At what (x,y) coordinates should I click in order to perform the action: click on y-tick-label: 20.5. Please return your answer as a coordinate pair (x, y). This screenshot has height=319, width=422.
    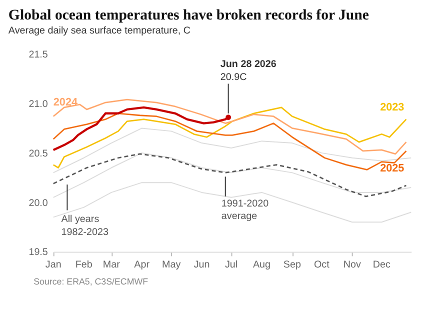
    Looking at the image, I should click on (38, 154).